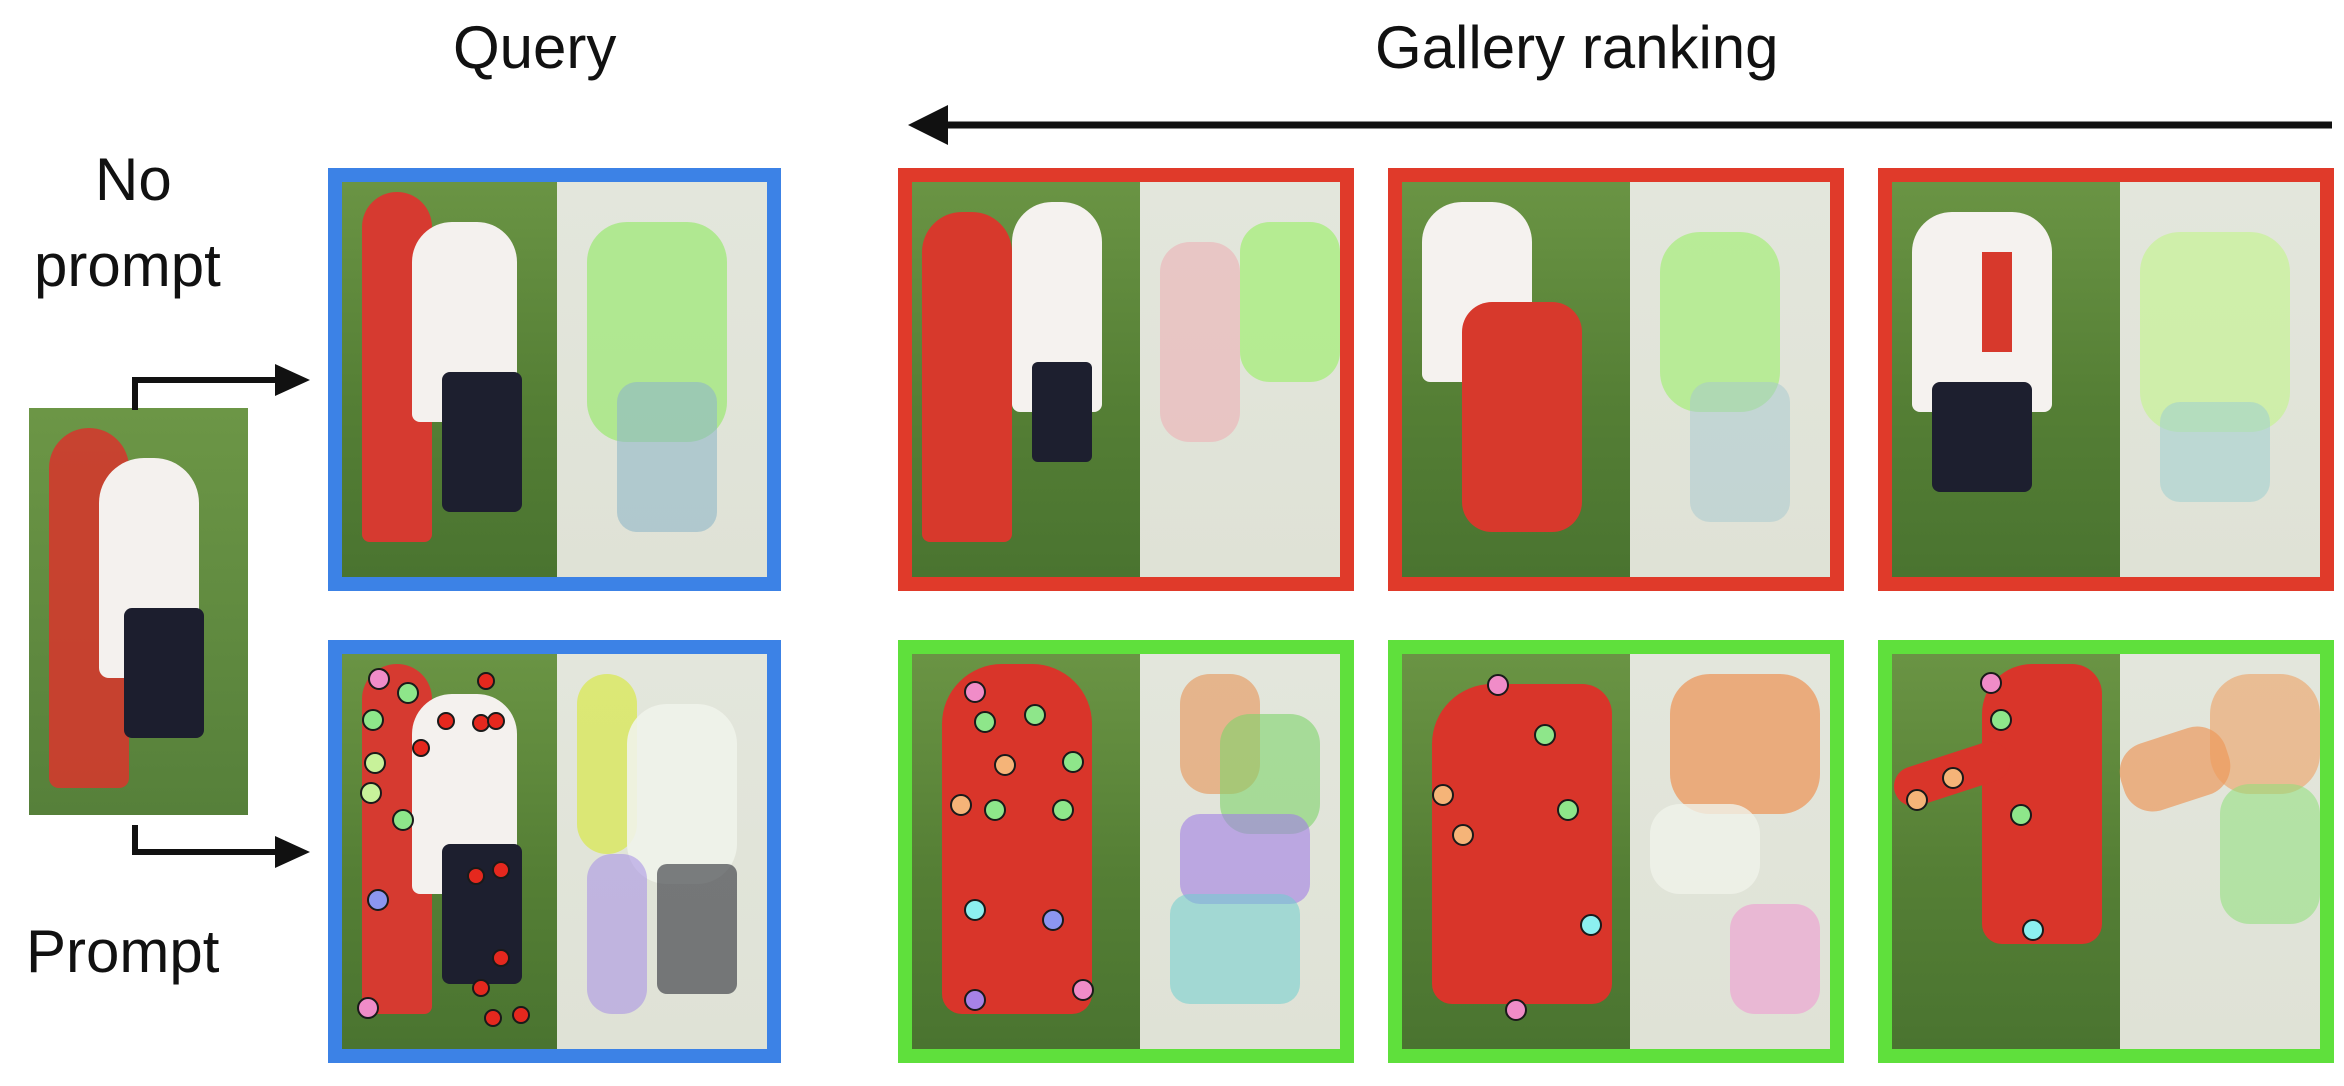  I want to click on gallery-heading: Gallery ranking, so click(1577, 47).